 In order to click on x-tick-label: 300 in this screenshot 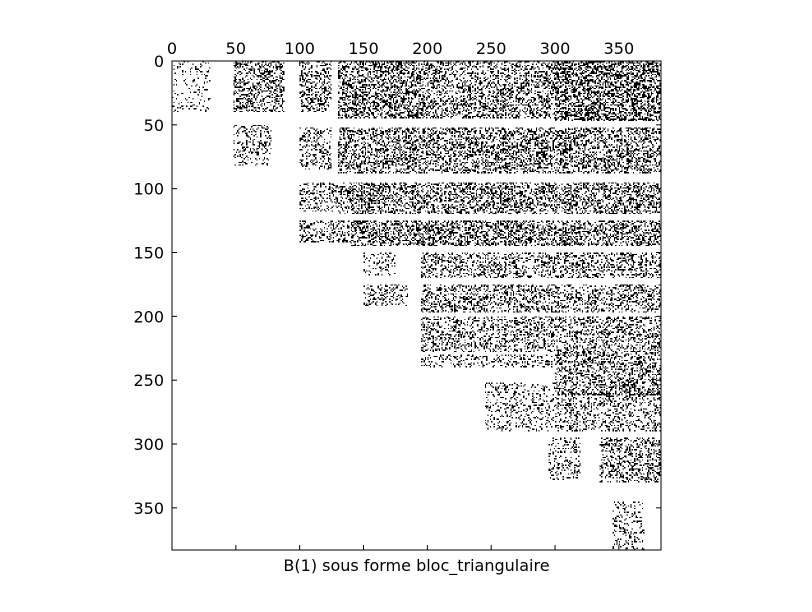, I will do `click(555, 48)`.